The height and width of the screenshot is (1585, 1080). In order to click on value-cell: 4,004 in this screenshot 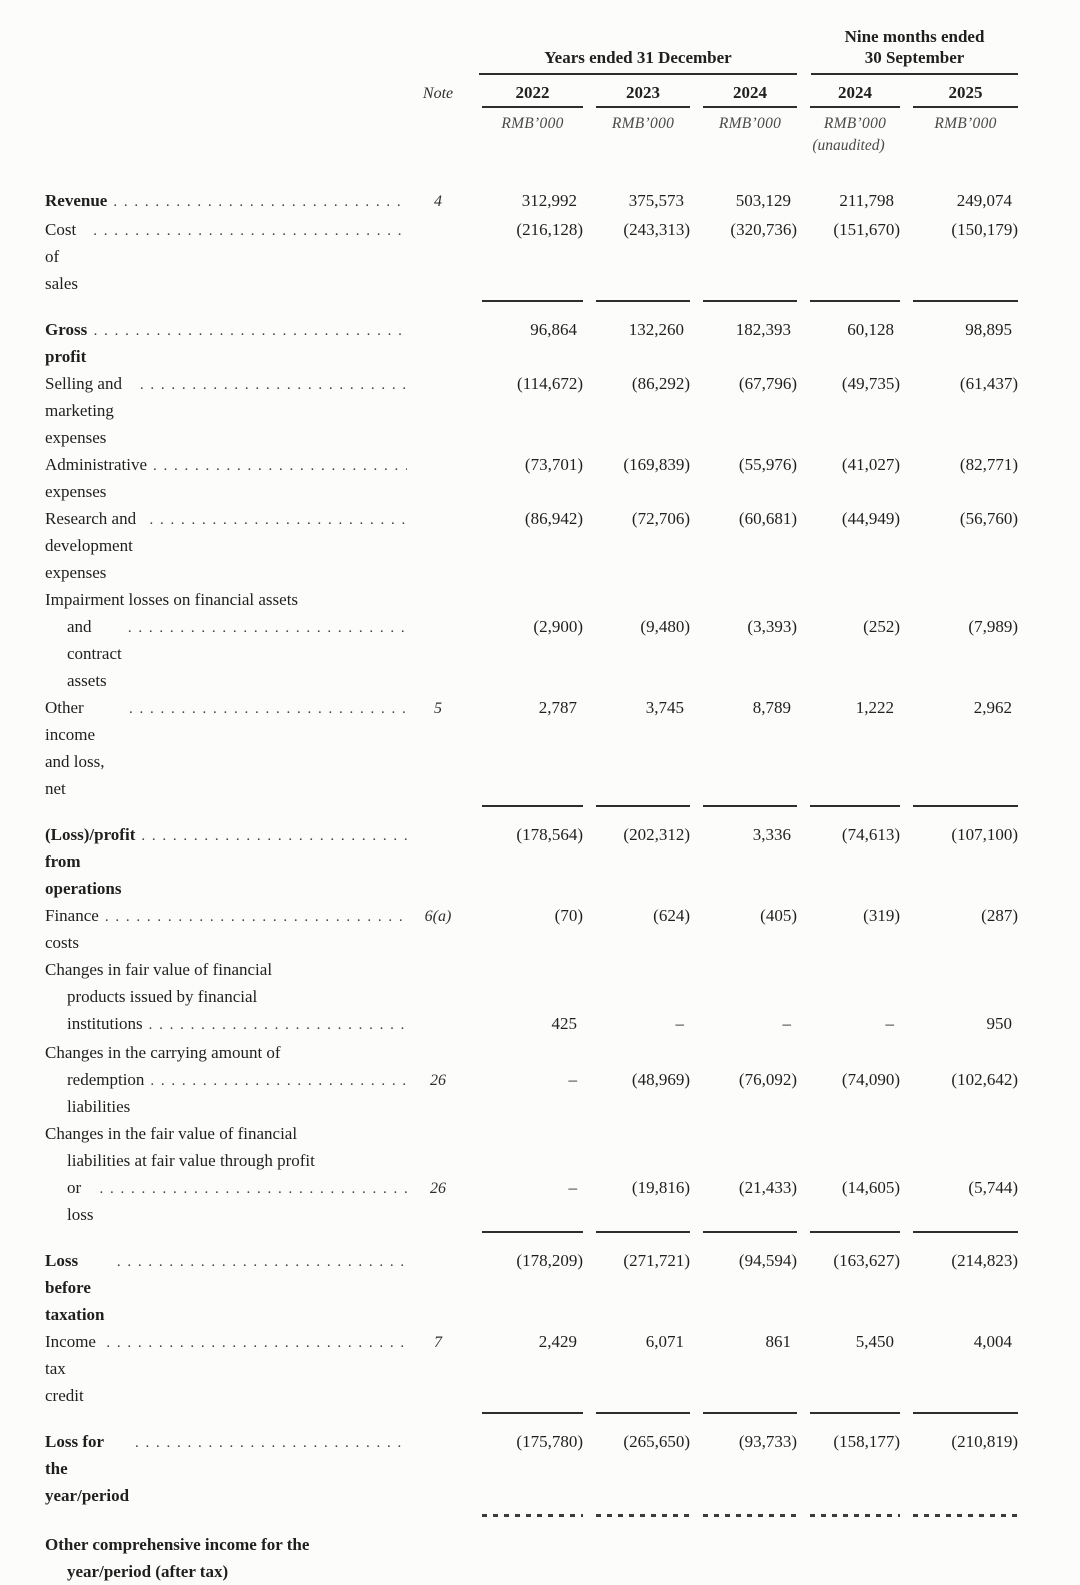, I will do `click(992, 1341)`.